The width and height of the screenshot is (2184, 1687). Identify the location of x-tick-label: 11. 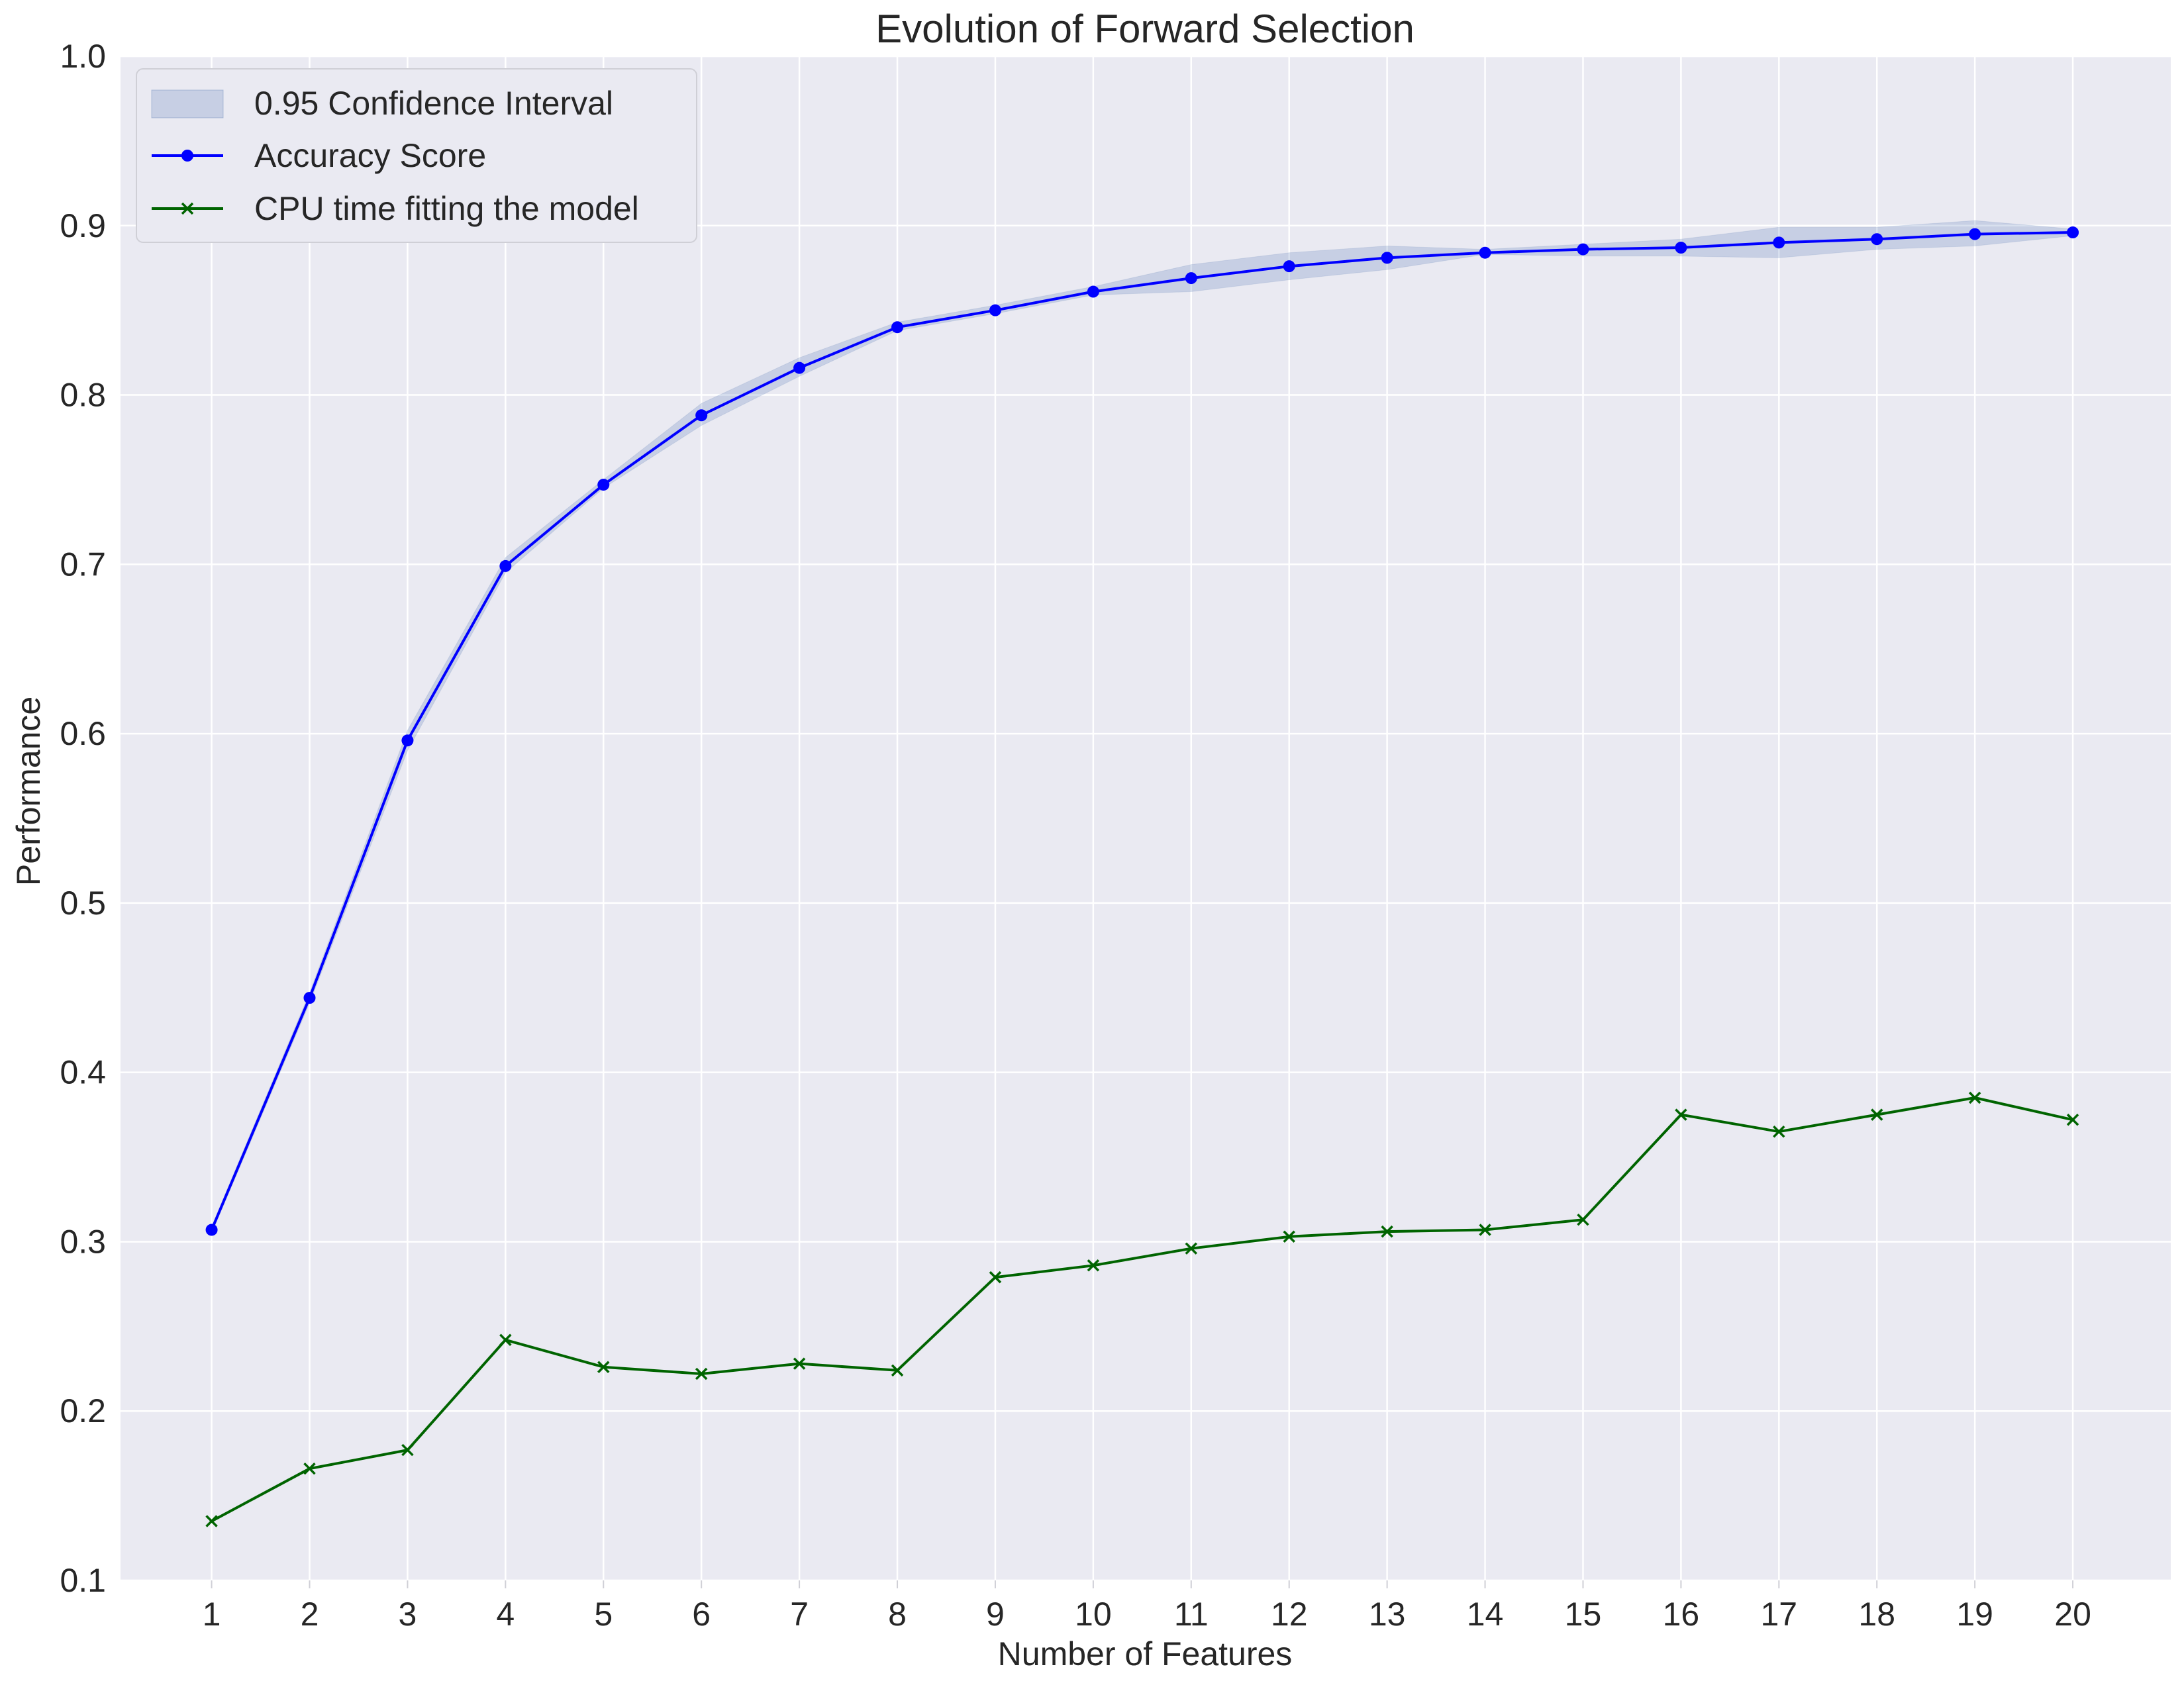
(1191, 1614).